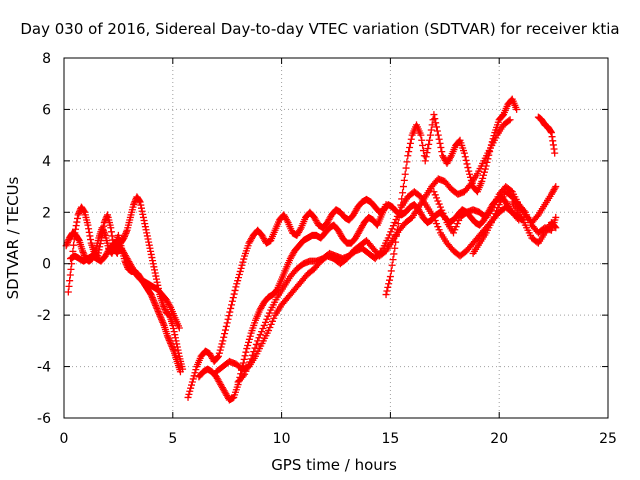 The image size is (640, 480). What do you see at coordinates (172, 439) in the screenshot?
I see `x-tick-label: 5` at bounding box center [172, 439].